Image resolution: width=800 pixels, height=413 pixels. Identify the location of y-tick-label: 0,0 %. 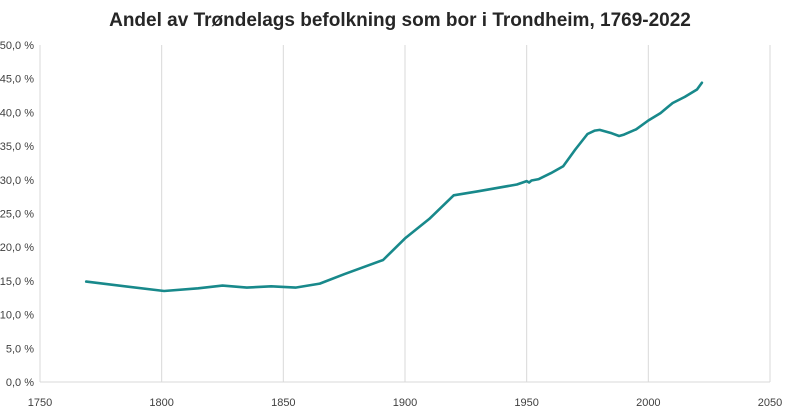
(20, 383).